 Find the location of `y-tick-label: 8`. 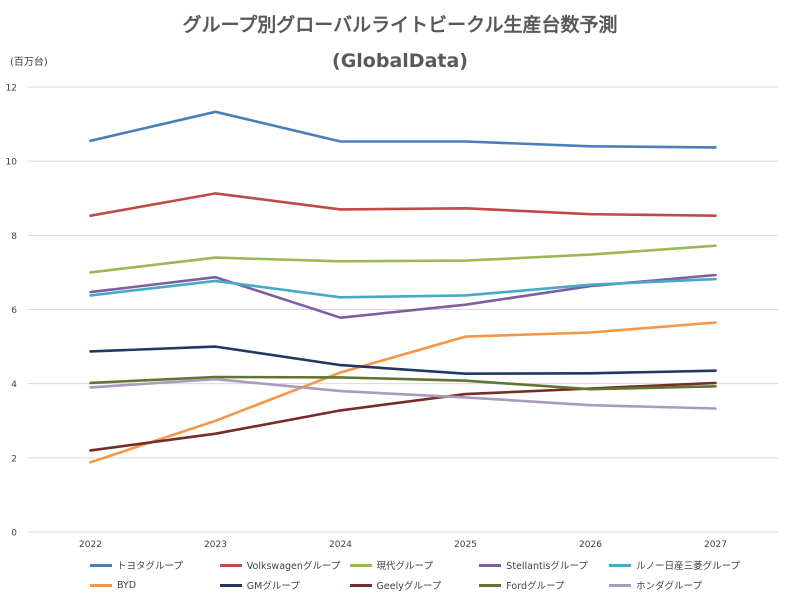

y-tick-label: 8 is located at coordinates (14, 237).